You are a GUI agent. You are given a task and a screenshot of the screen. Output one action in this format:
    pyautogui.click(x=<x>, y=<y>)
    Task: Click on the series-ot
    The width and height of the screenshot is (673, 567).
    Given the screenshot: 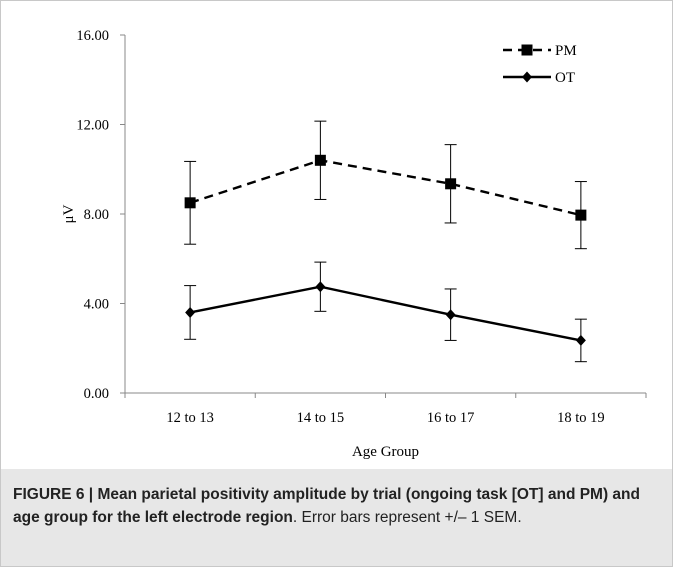 What is the action you would take?
    pyautogui.click(x=385, y=312)
    